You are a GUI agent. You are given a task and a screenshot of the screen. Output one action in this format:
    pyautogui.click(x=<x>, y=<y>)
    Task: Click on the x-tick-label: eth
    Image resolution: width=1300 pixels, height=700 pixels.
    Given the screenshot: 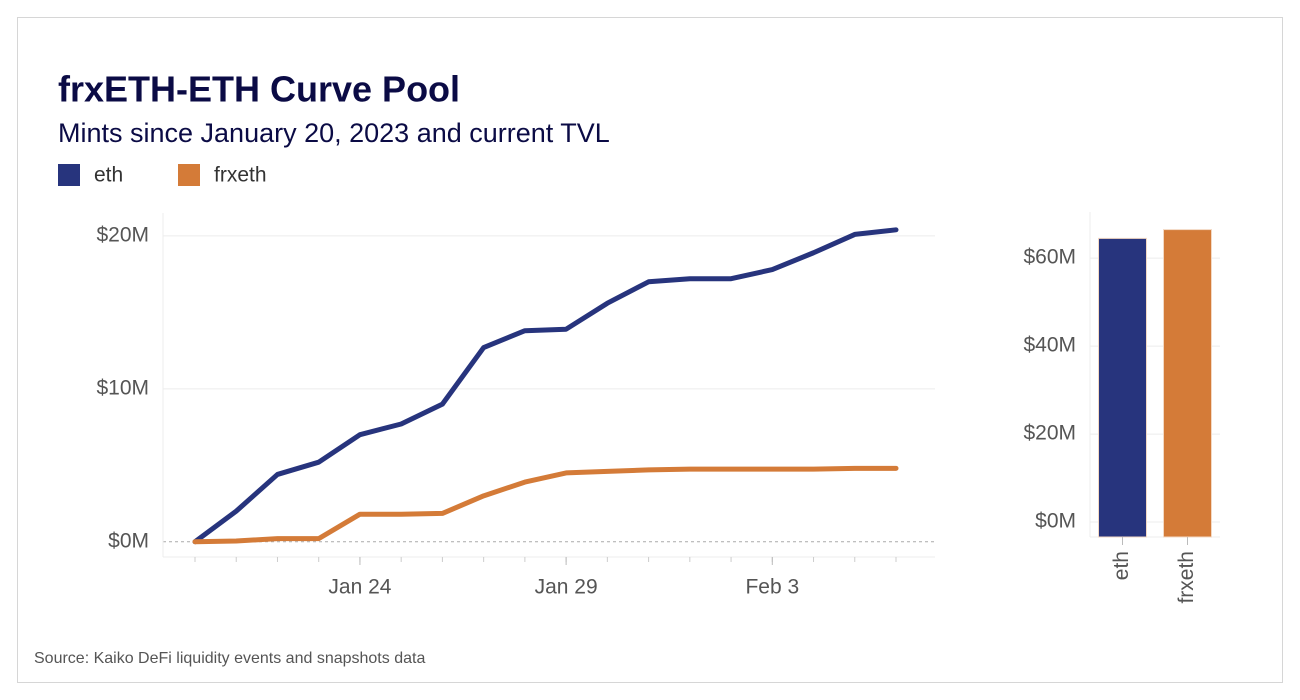 What is the action you would take?
    pyautogui.click(x=1121, y=565)
    